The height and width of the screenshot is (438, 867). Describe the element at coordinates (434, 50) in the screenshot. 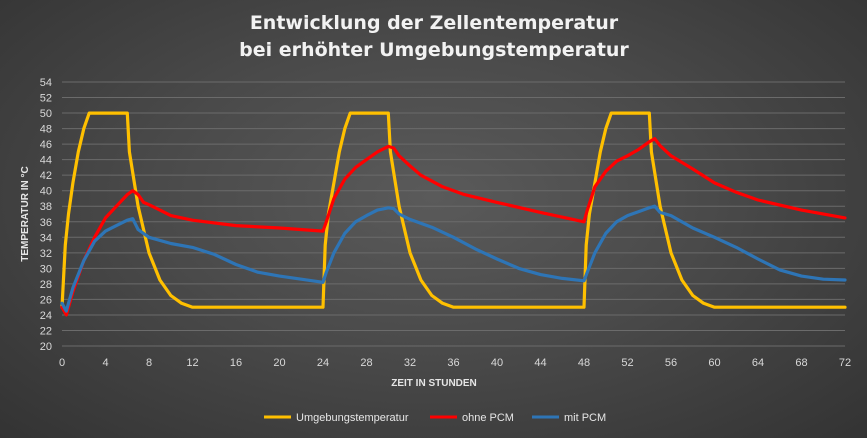

I see `chart-title-line-2: bei erhöhter Umgebungstemperatur` at that location.